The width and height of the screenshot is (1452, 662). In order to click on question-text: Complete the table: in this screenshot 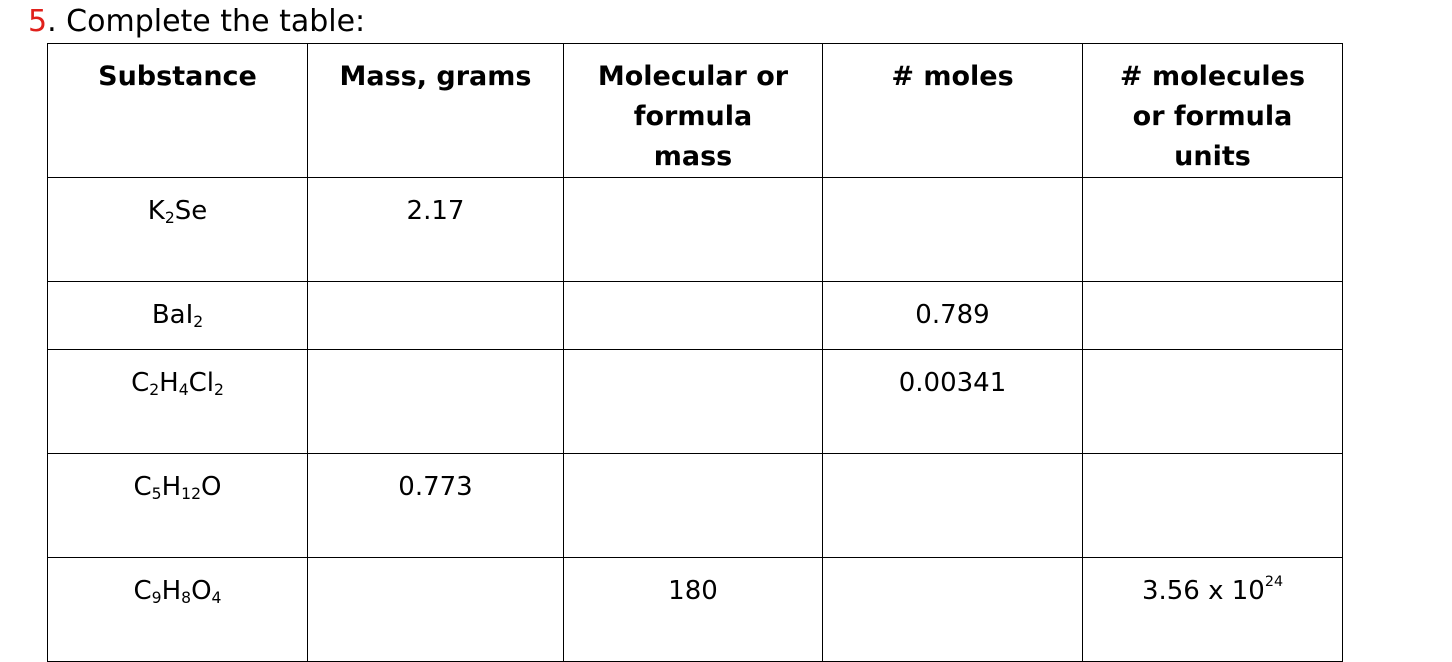, I will do `click(211, 21)`.